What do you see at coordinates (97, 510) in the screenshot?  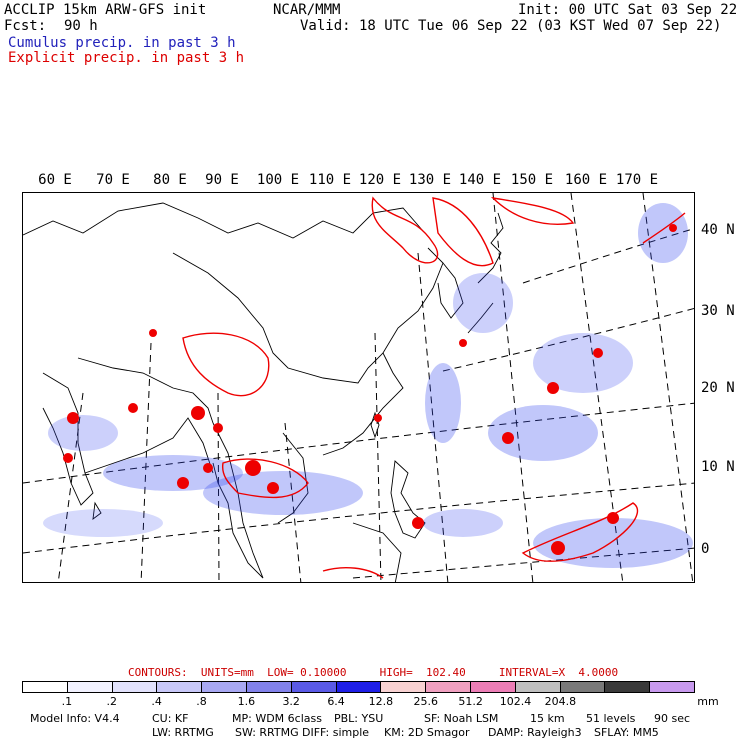 I see `sri-lanka-coast` at bounding box center [97, 510].